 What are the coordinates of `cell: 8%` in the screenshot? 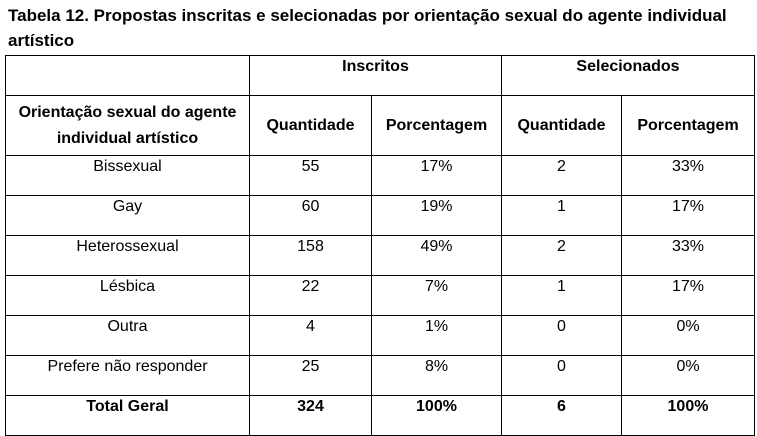 It's located at (436, 375).